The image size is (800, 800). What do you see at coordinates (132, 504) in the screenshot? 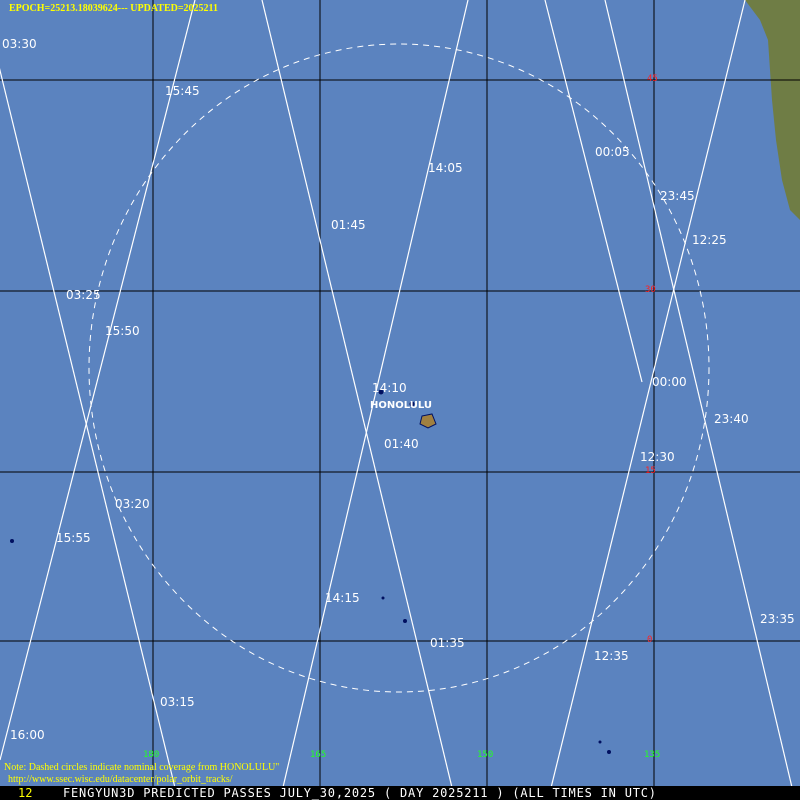
I see `pass-time: 03:20` at bounding box center [132, 504].